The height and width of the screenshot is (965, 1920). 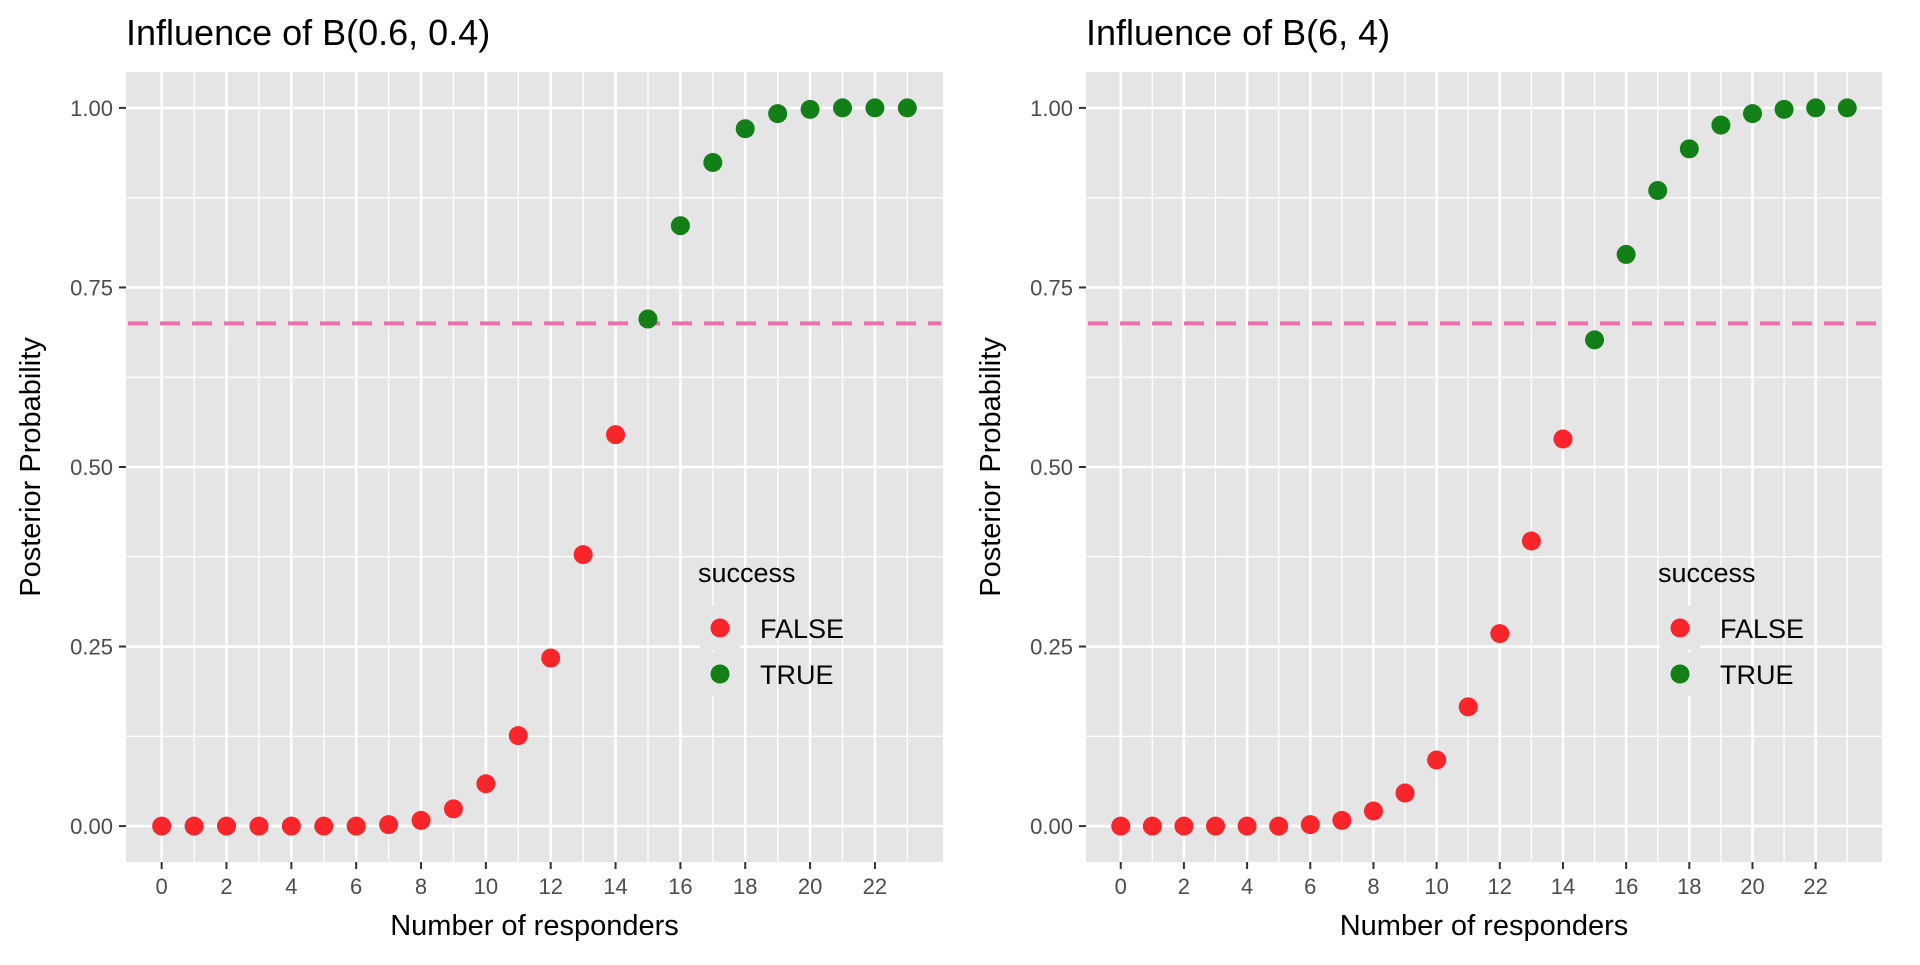 I want to click on y-tick-label: 0.50, so click(x=91, y=467).